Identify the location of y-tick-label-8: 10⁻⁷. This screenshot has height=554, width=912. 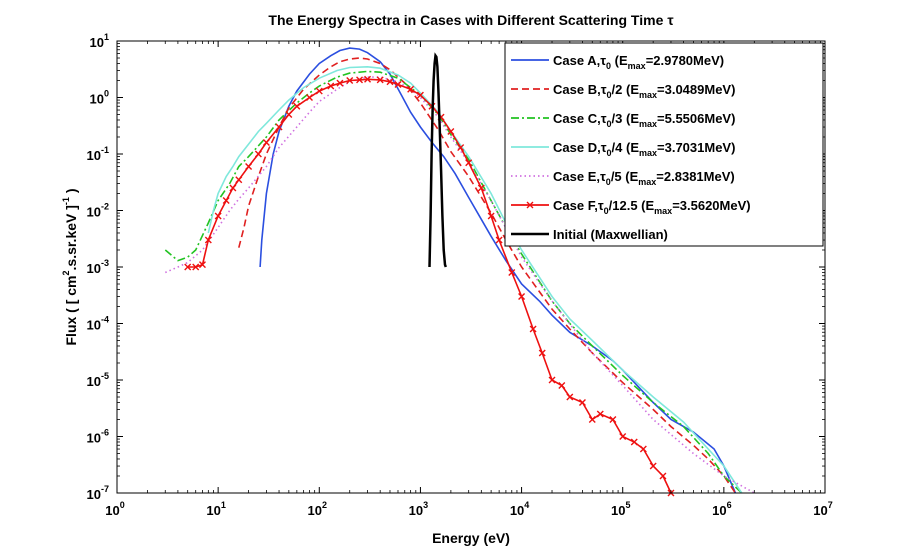
(98, 493).